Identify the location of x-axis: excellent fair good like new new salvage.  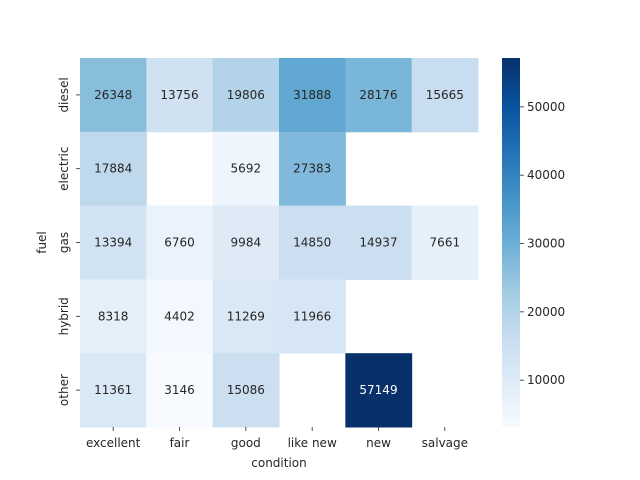
(277, 438).